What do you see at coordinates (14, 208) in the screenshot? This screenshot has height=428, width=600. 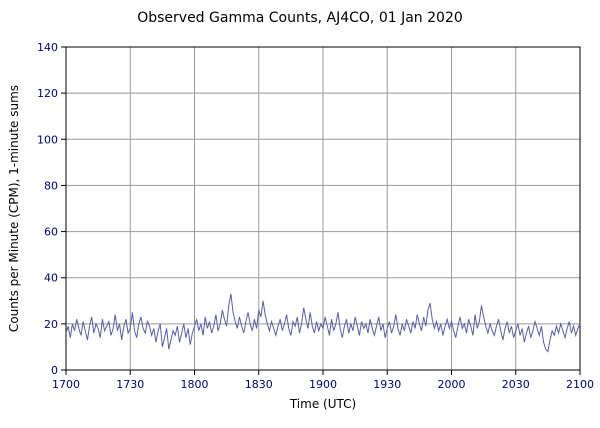 I see `y-axis-title: Counts per Minute (CPM), 1-minute sums` at bounding box center [14, 208].